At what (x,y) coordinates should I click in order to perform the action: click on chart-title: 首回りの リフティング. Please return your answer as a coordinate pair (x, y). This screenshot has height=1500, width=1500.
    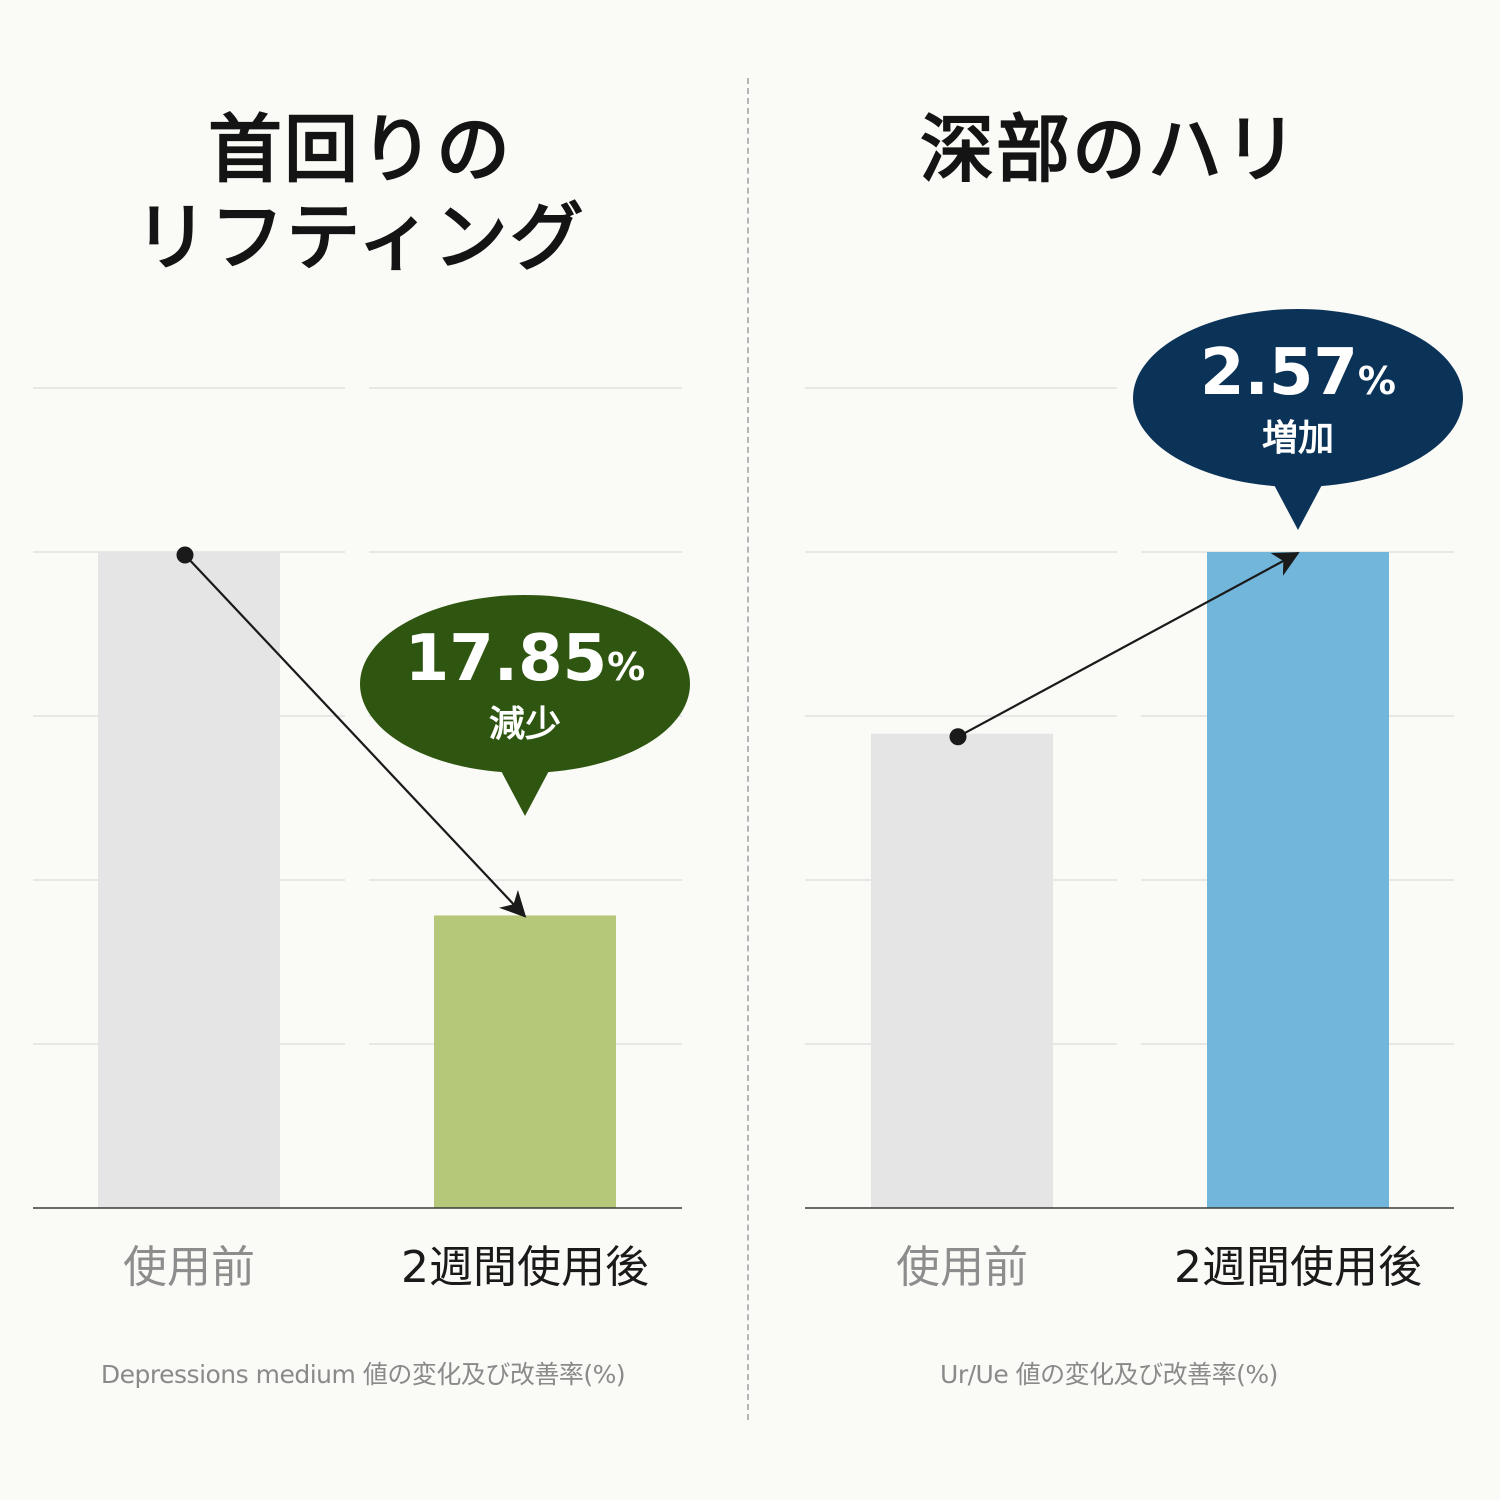
    Looking at the image, I should click on (360, 194).